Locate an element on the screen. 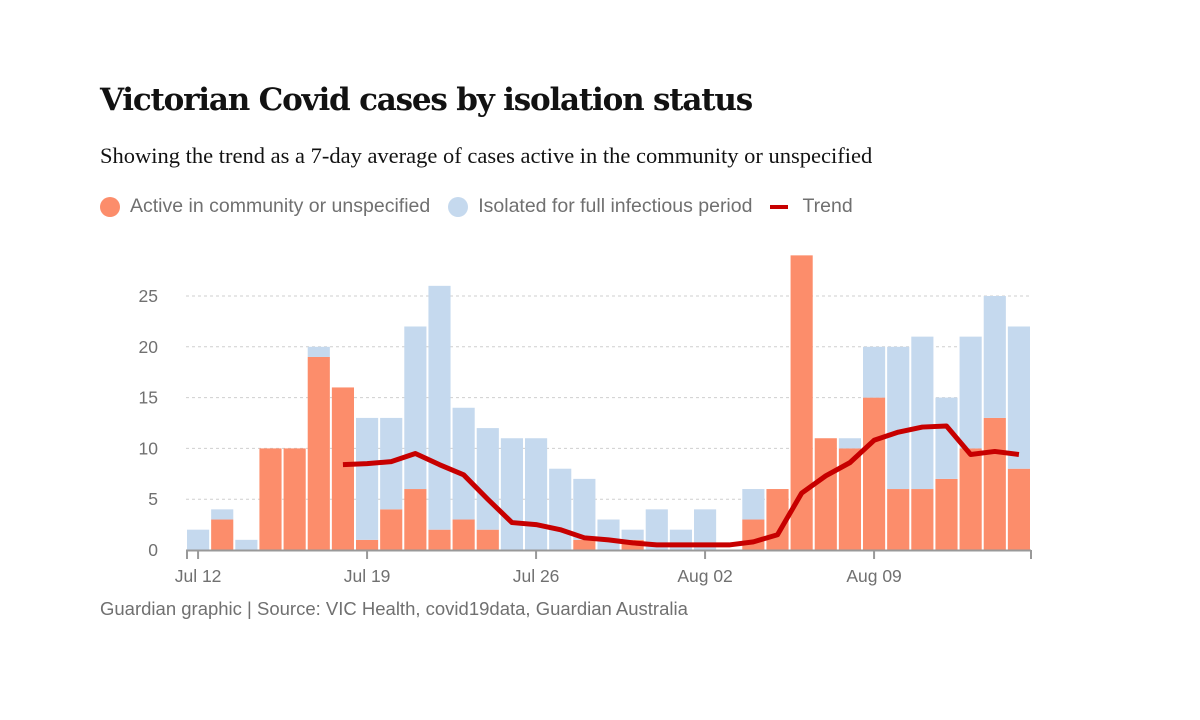  y-tick-label: 5 is located at coordinates (153, 499).